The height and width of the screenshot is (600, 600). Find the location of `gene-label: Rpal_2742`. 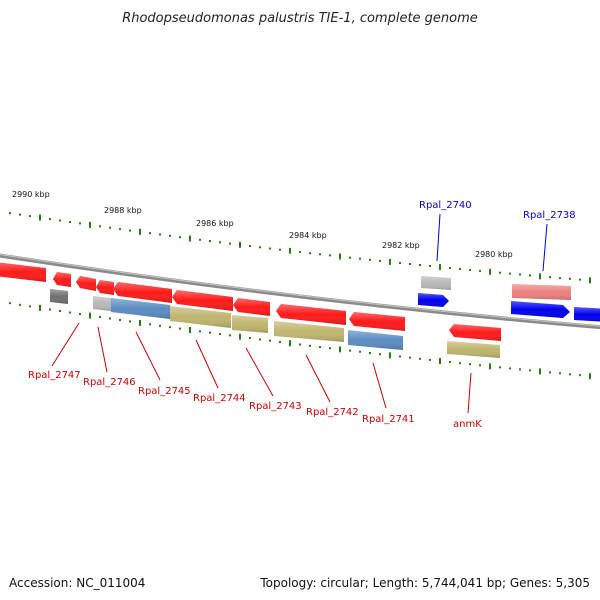

gene-label: Rpal_2742 is located at coordinates (332, 412).